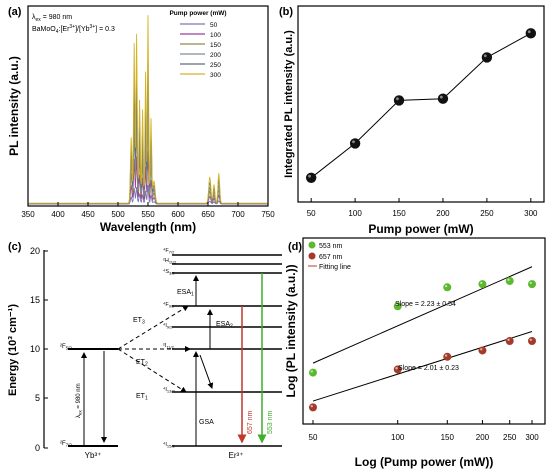 The height and width of the screenshot is (474, 550). Describe the element at coordinates (169, 305) in the screenshot. I see `er-level-f92: ⁴F9/2` at that location.